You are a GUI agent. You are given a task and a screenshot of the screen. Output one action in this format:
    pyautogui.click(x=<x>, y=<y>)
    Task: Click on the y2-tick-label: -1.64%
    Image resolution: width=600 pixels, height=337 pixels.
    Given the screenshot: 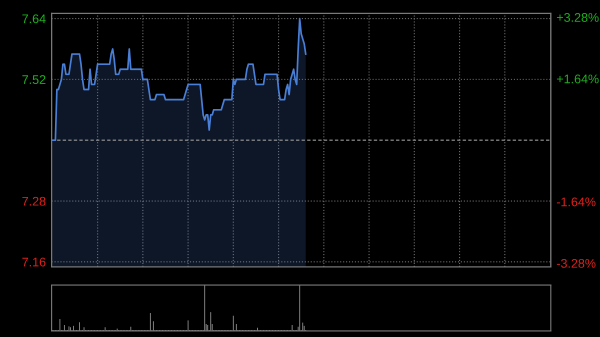 What is the action you would take?
    pyautogui.click(x=576, y=201)
    